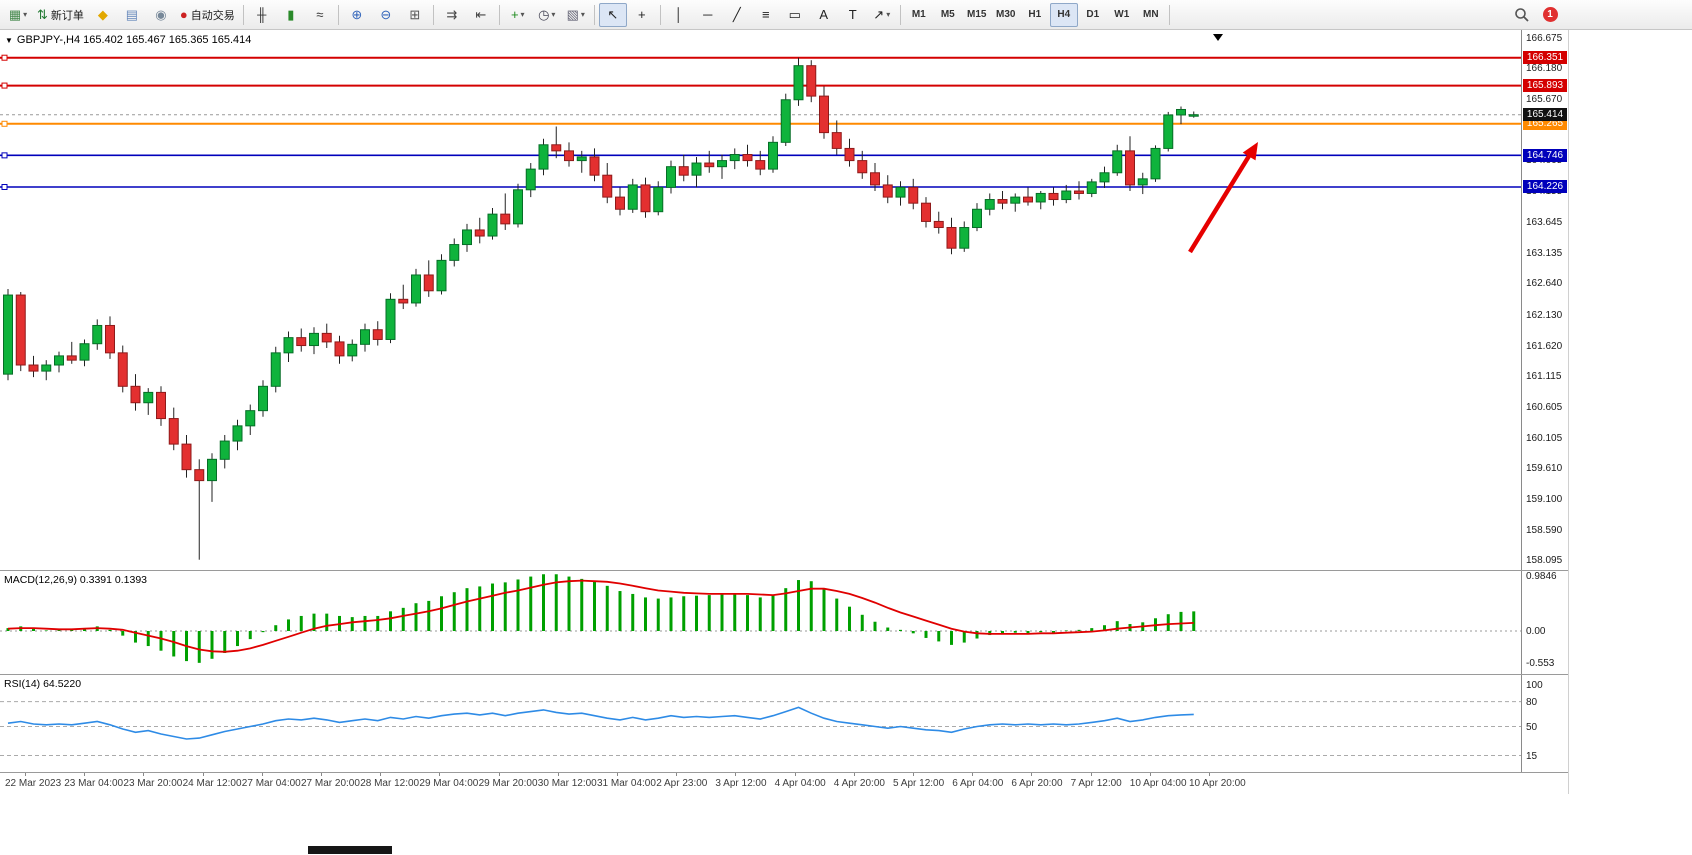 The height and width of the screenshot is (855, 1692). What do you see at coordinates (350, 850) in the screenshot?
I see `horizontal-scrollbar-thumb` at bounding box center [350, 850].